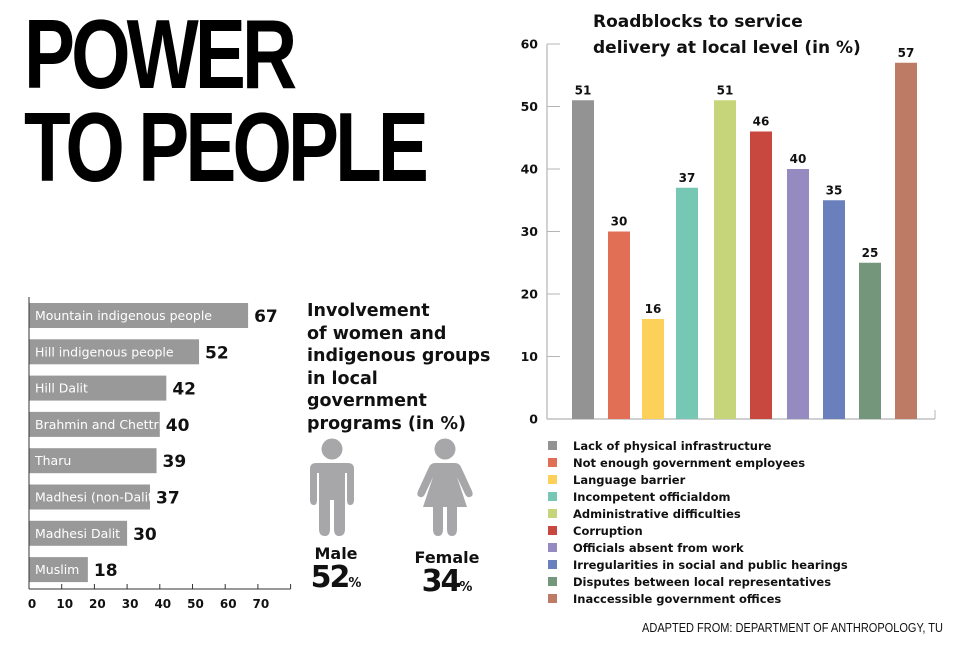 The image size is (967, 649). Describe the element at coordinates (441, 581) in the screenshot. I see `female-value: 34` at that location.